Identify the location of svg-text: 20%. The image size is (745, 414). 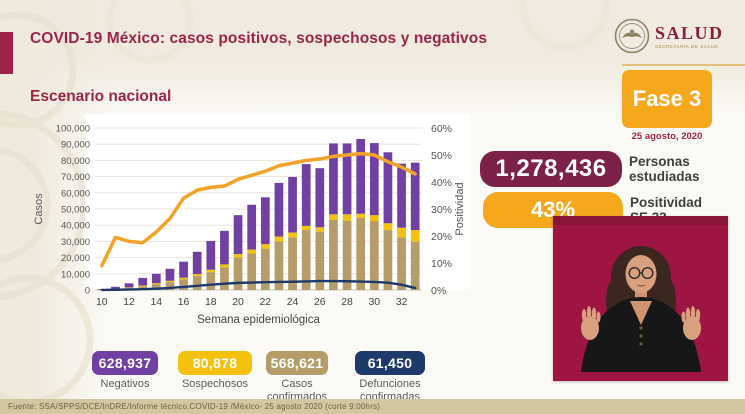
(441, 237).